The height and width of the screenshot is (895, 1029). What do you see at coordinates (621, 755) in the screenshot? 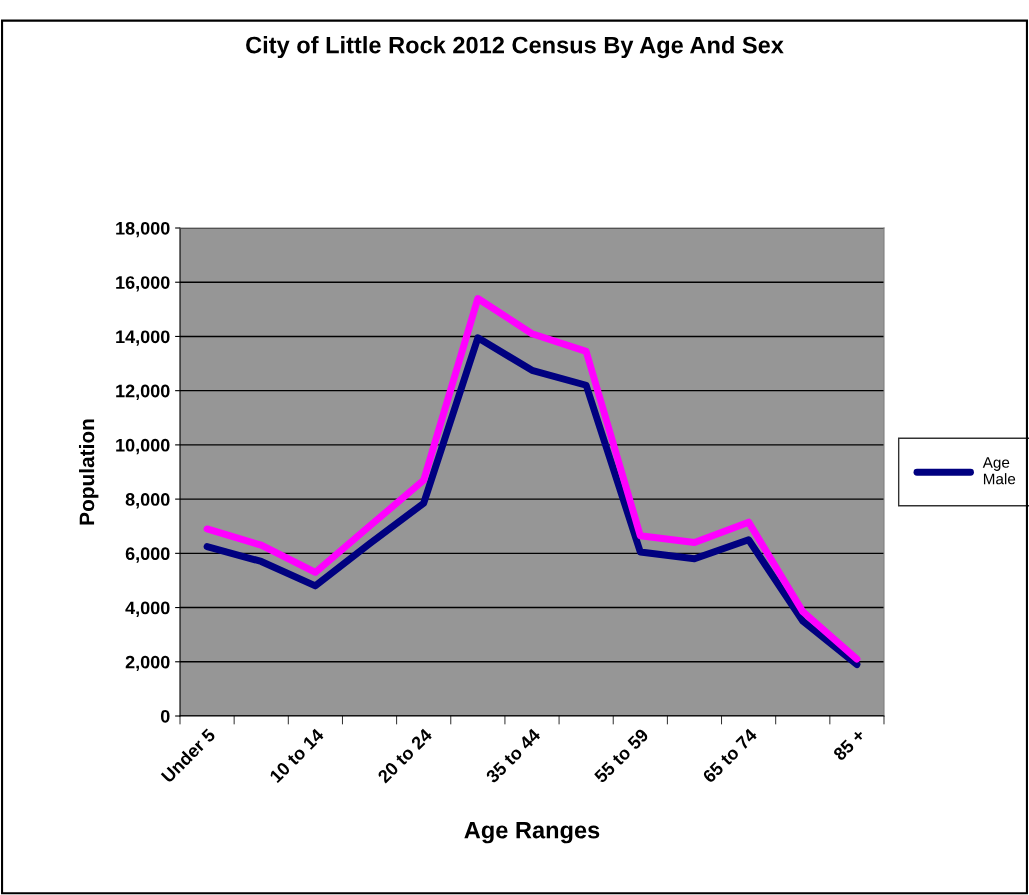
I see `x-tick-label: 55 to 59` at bounding box center [621, 755].